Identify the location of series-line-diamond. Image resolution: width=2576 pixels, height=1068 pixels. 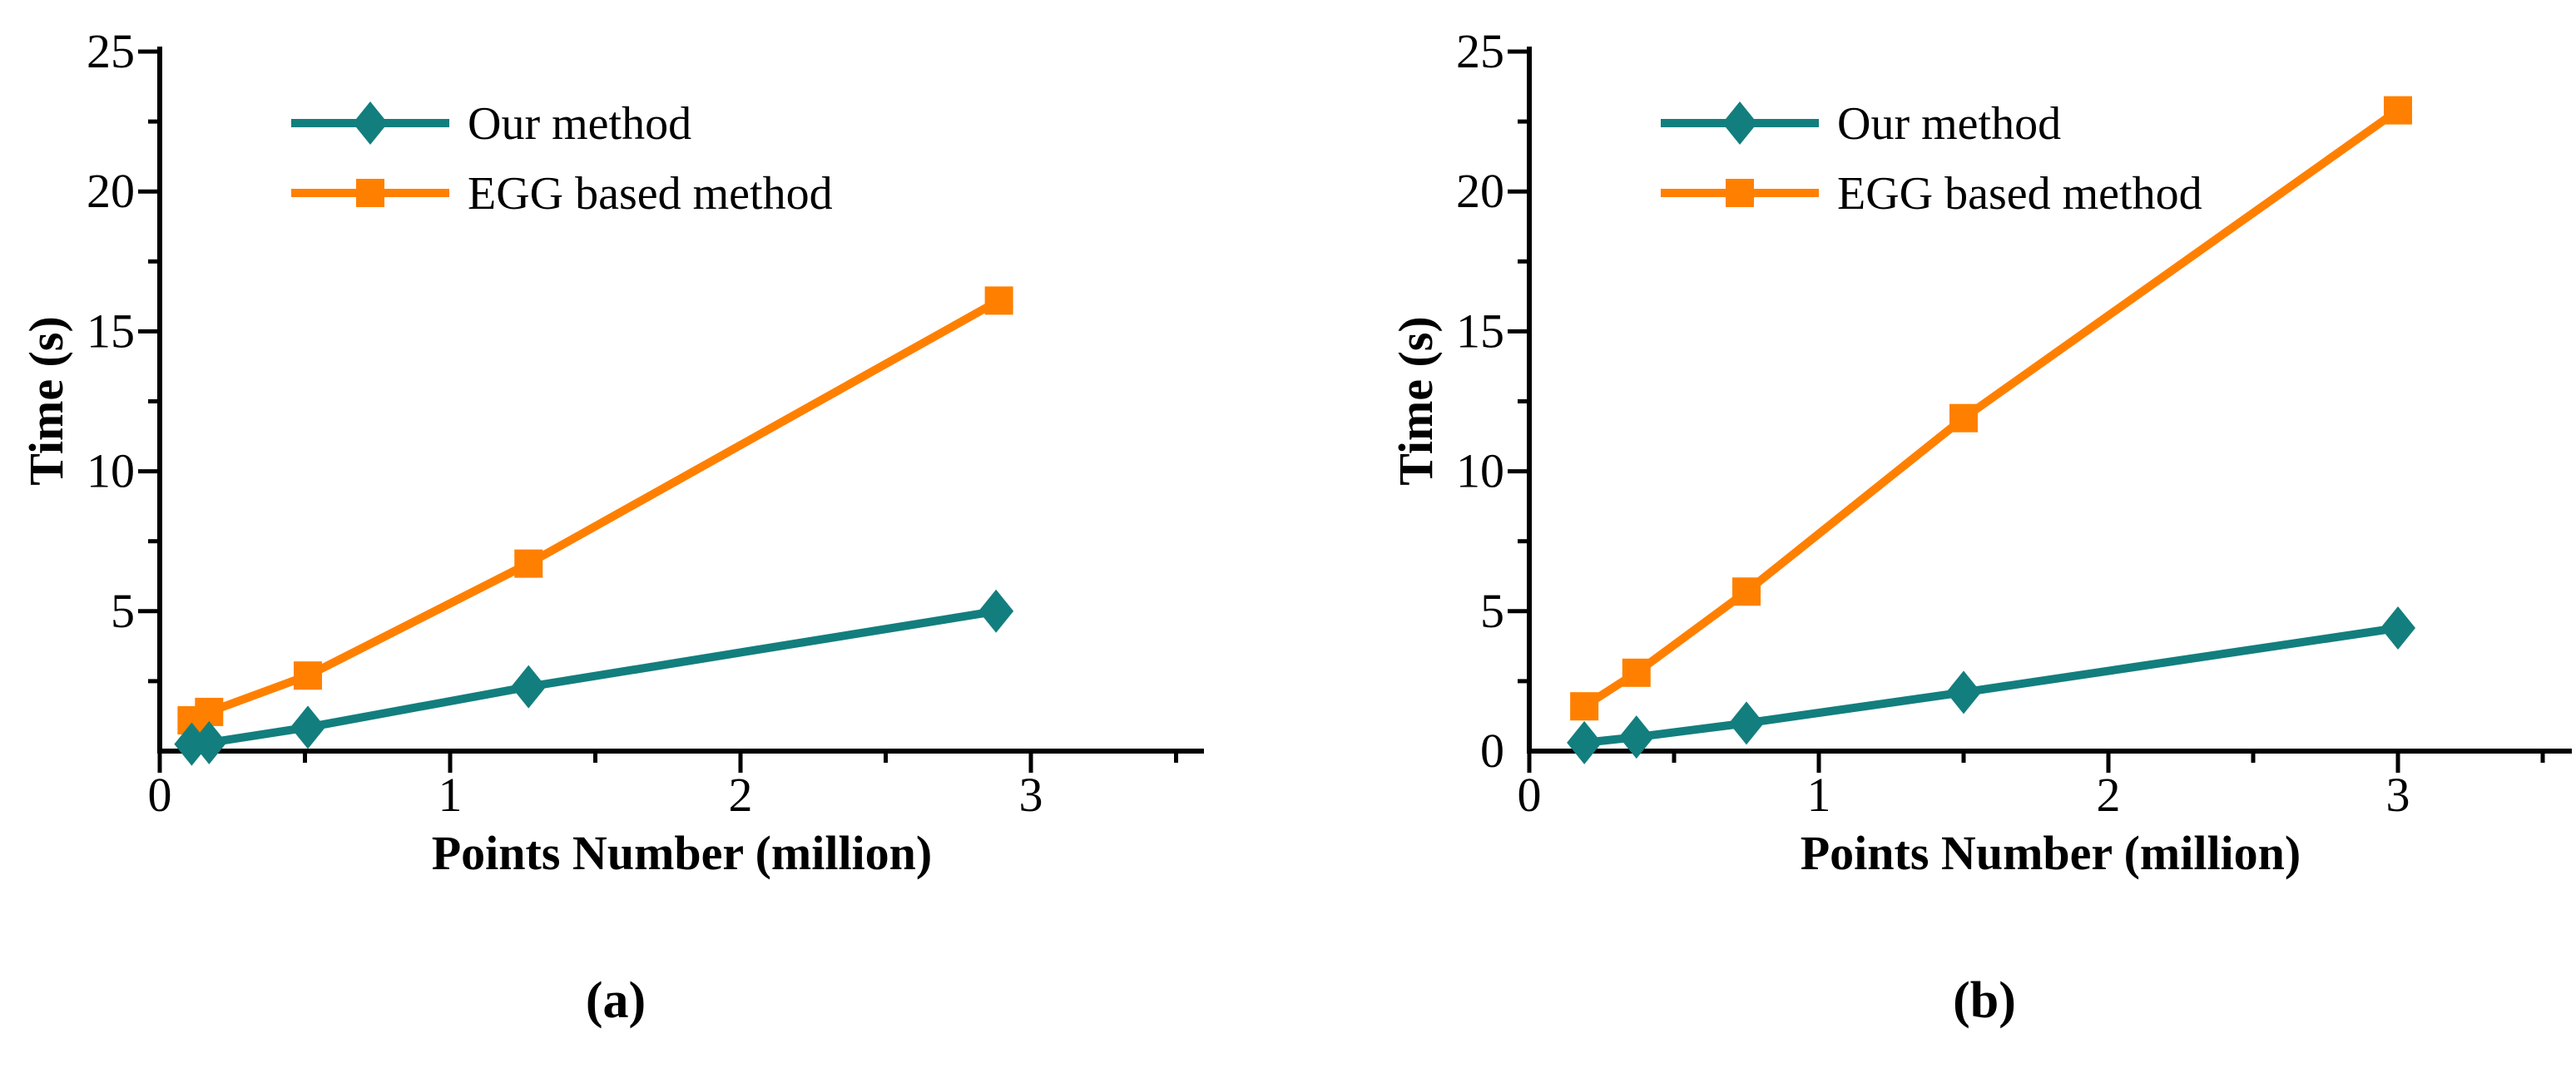
(1991, 685).